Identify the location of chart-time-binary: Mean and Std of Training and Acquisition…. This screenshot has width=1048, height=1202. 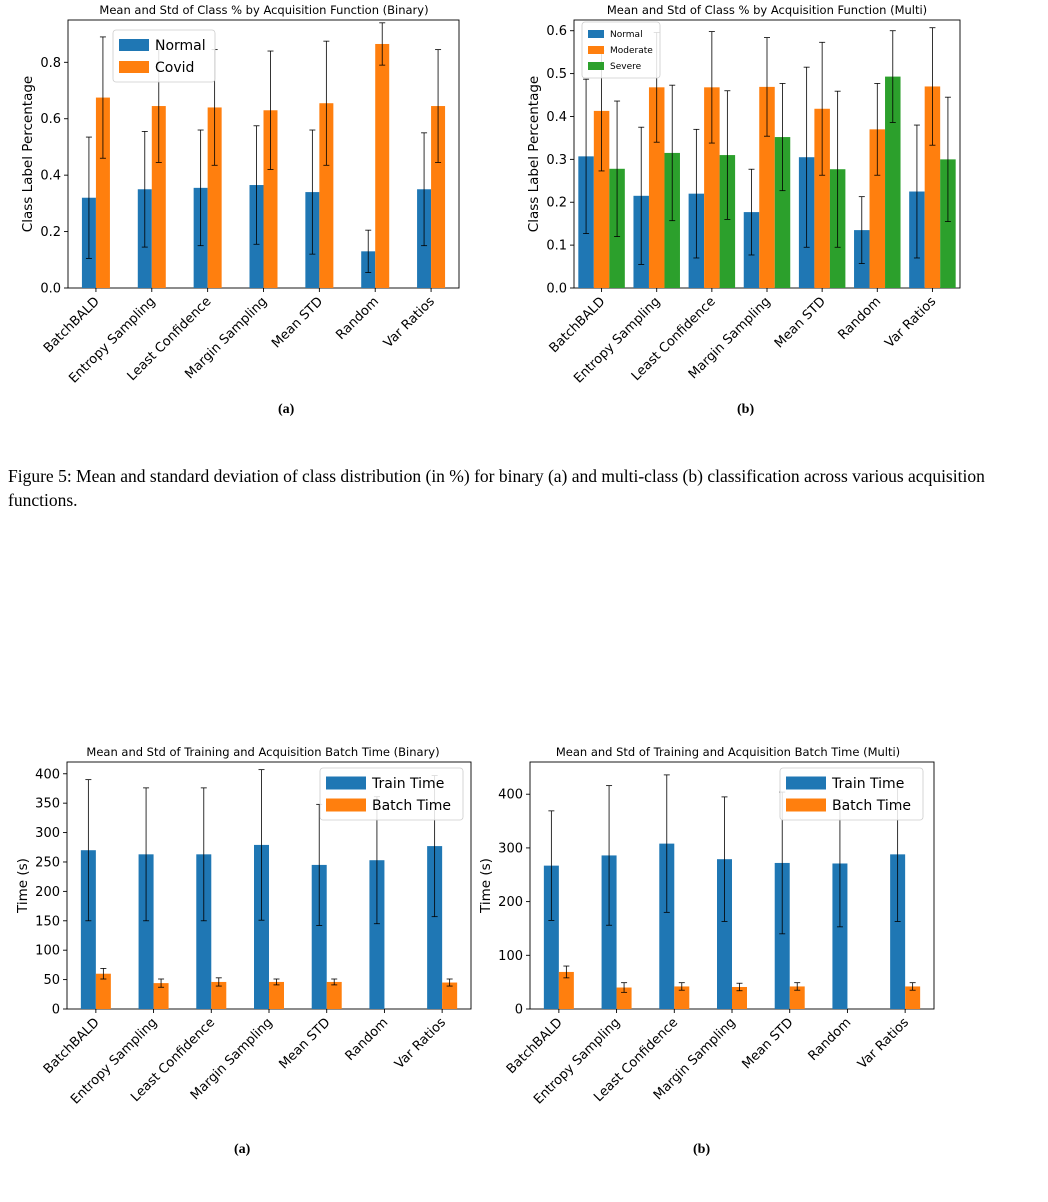
(243, 926).